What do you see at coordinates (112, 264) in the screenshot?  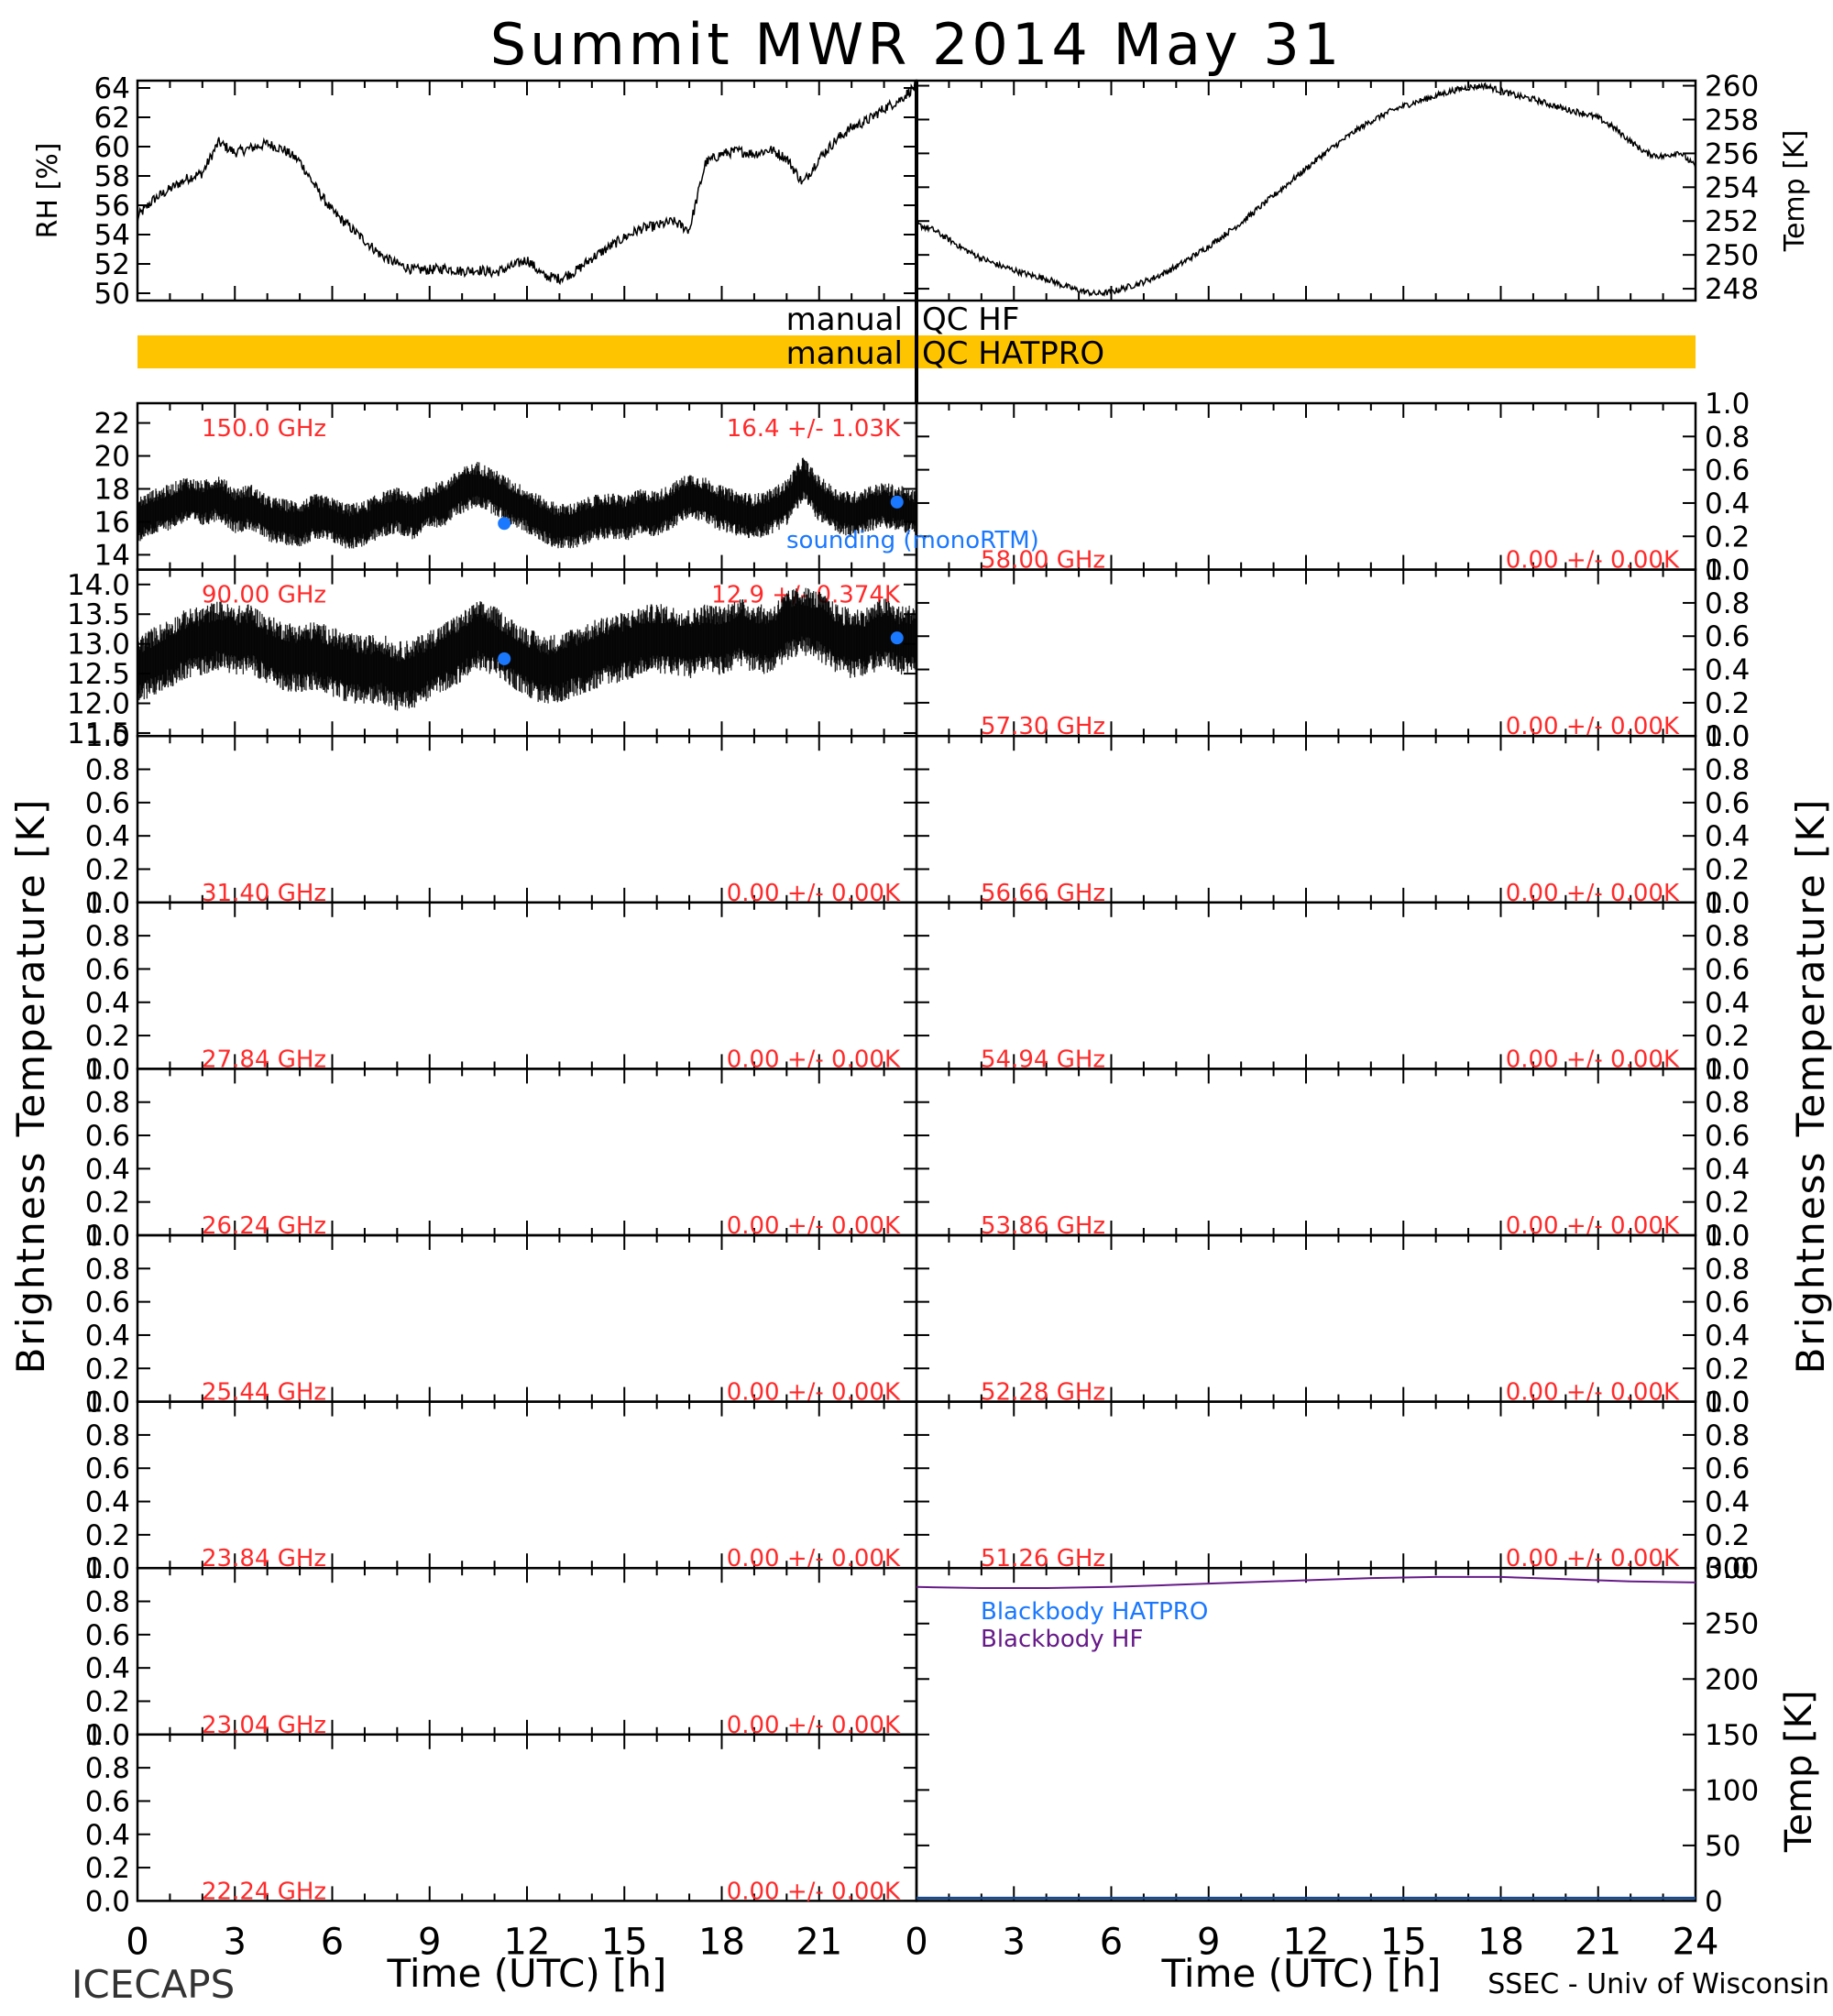 I see `y-tick-label: 52` at bounding box center [112, 264].